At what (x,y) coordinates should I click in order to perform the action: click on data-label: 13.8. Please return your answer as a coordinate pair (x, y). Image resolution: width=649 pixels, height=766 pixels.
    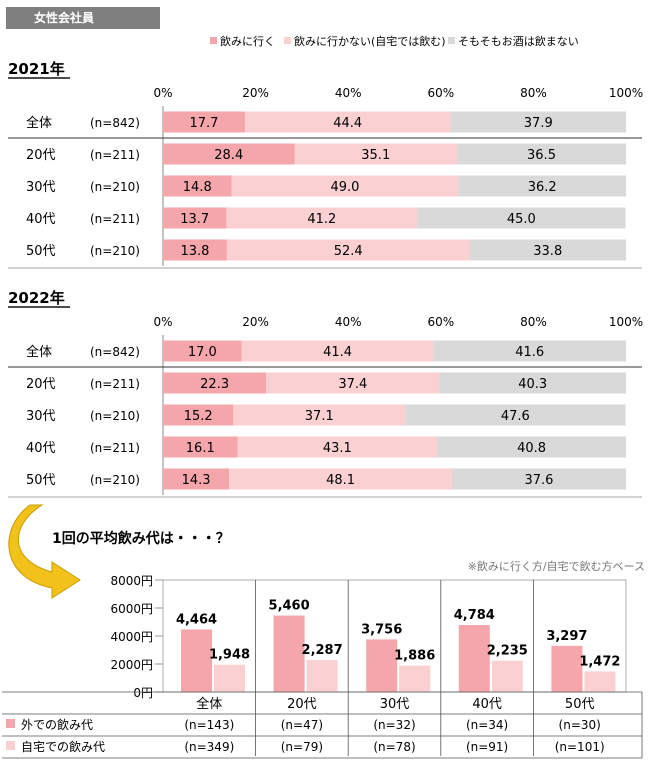
    Looking at the image, I should click on (194, 251).